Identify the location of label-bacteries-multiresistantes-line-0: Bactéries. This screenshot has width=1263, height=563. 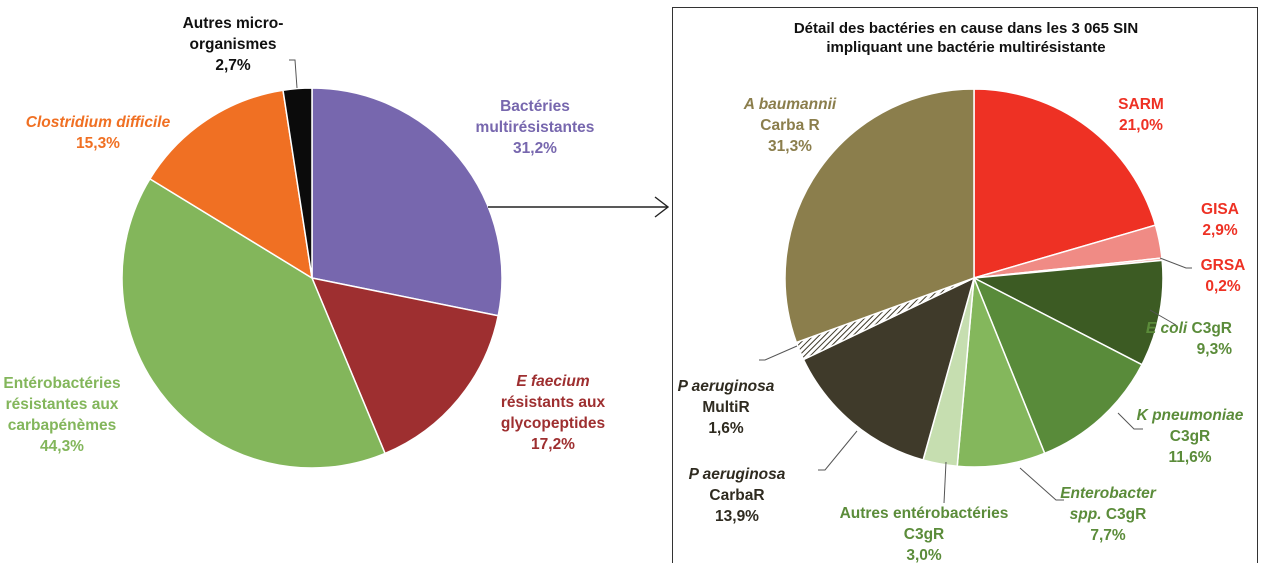
(535, 106).